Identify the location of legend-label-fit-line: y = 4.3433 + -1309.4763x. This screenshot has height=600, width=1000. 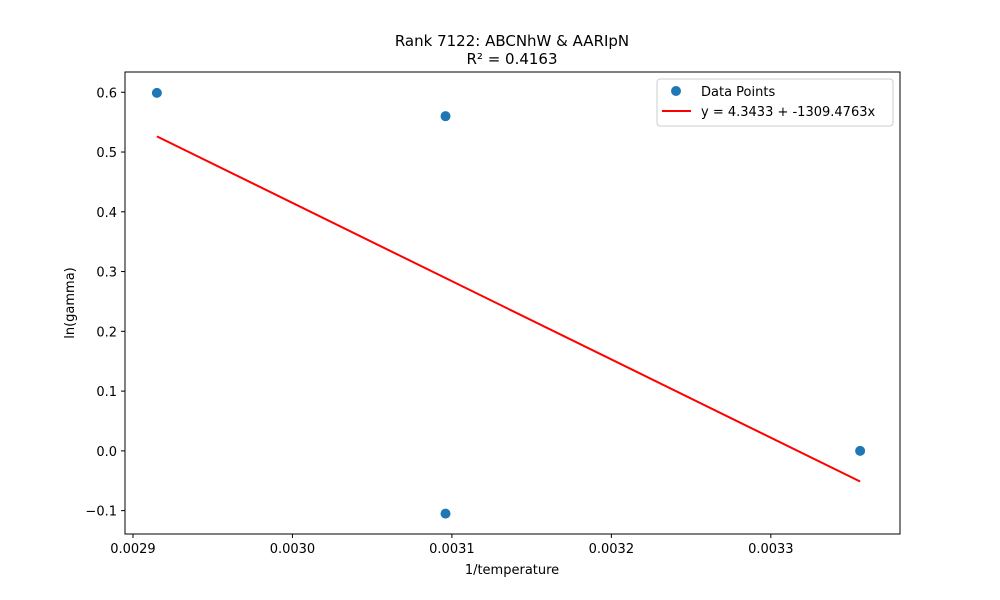
(788, 112).